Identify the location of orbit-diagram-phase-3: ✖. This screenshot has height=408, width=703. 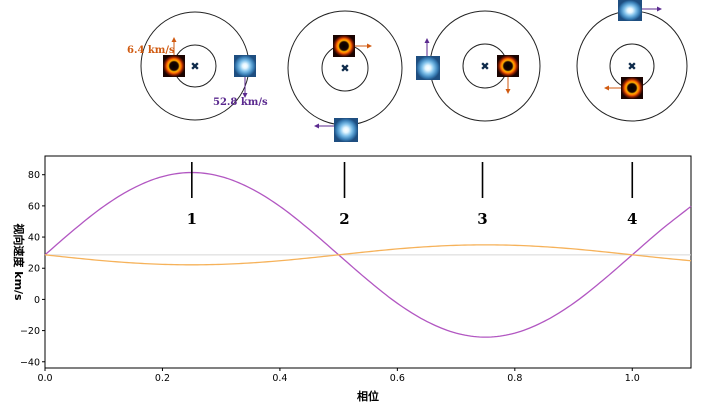
(478, 66).